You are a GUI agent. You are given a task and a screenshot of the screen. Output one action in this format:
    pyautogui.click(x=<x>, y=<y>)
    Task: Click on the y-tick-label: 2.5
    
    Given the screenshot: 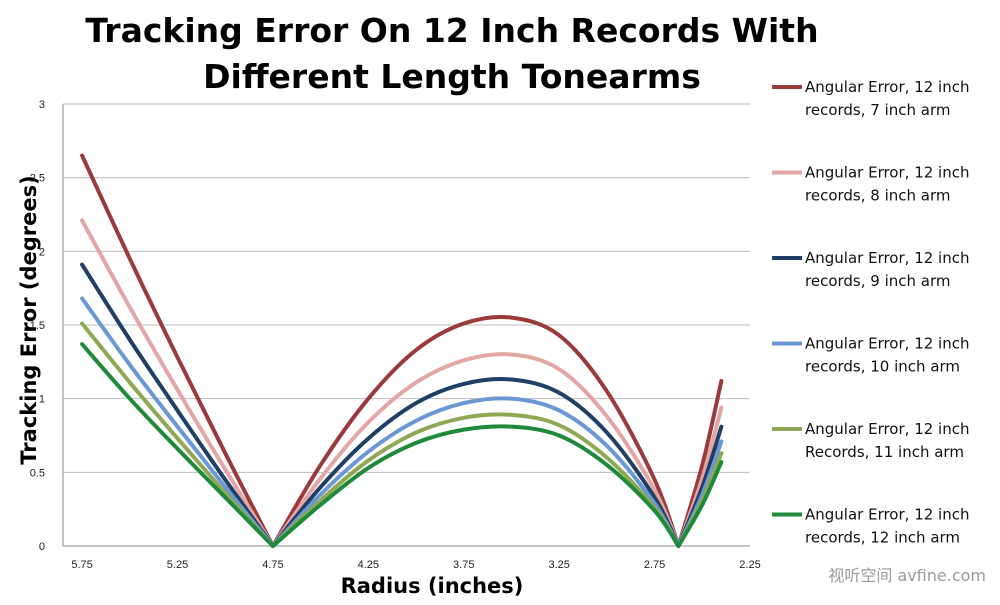 What is the action you would take?
    pyautogui.click(x=37, y=179)
    